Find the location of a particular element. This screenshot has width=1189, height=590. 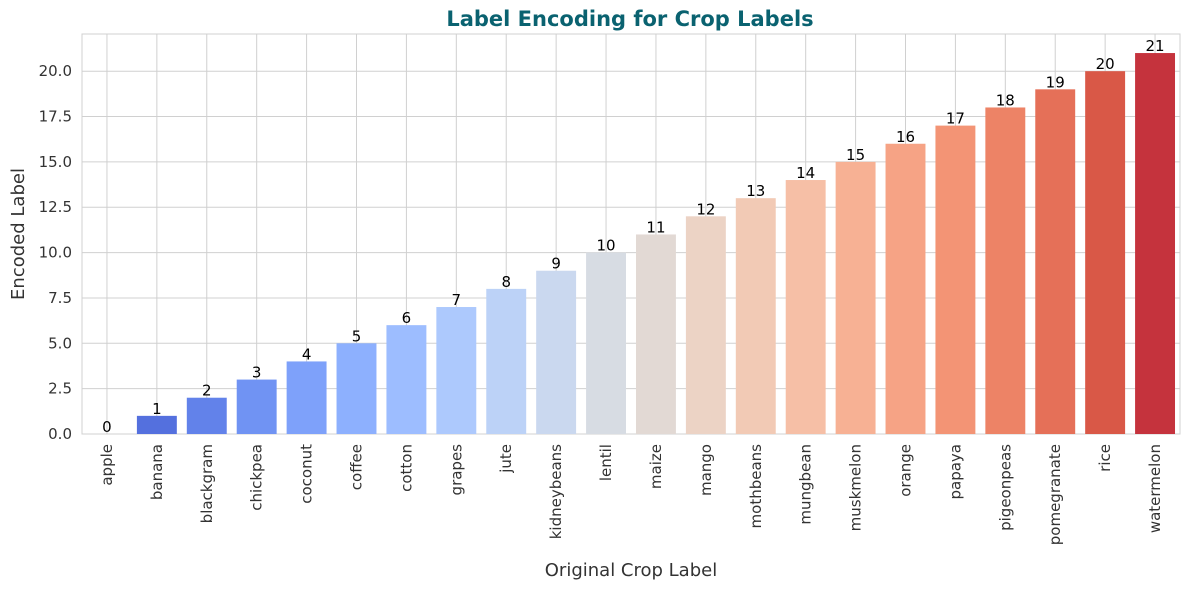

x-tick-label: apple is located at coordinates (107, 465).